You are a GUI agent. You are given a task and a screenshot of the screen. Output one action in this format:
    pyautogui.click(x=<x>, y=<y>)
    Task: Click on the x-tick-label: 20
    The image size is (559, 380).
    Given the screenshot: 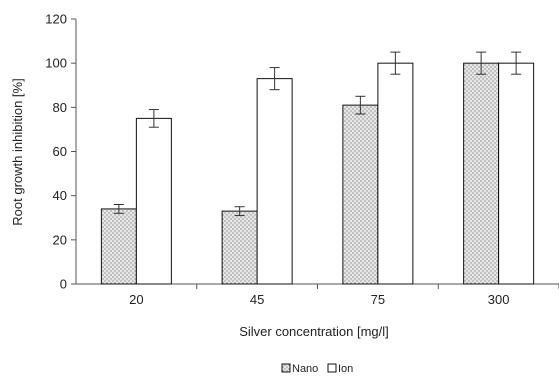 What is the action you would take?
    pyautogui.click(x=136, y=299)
    